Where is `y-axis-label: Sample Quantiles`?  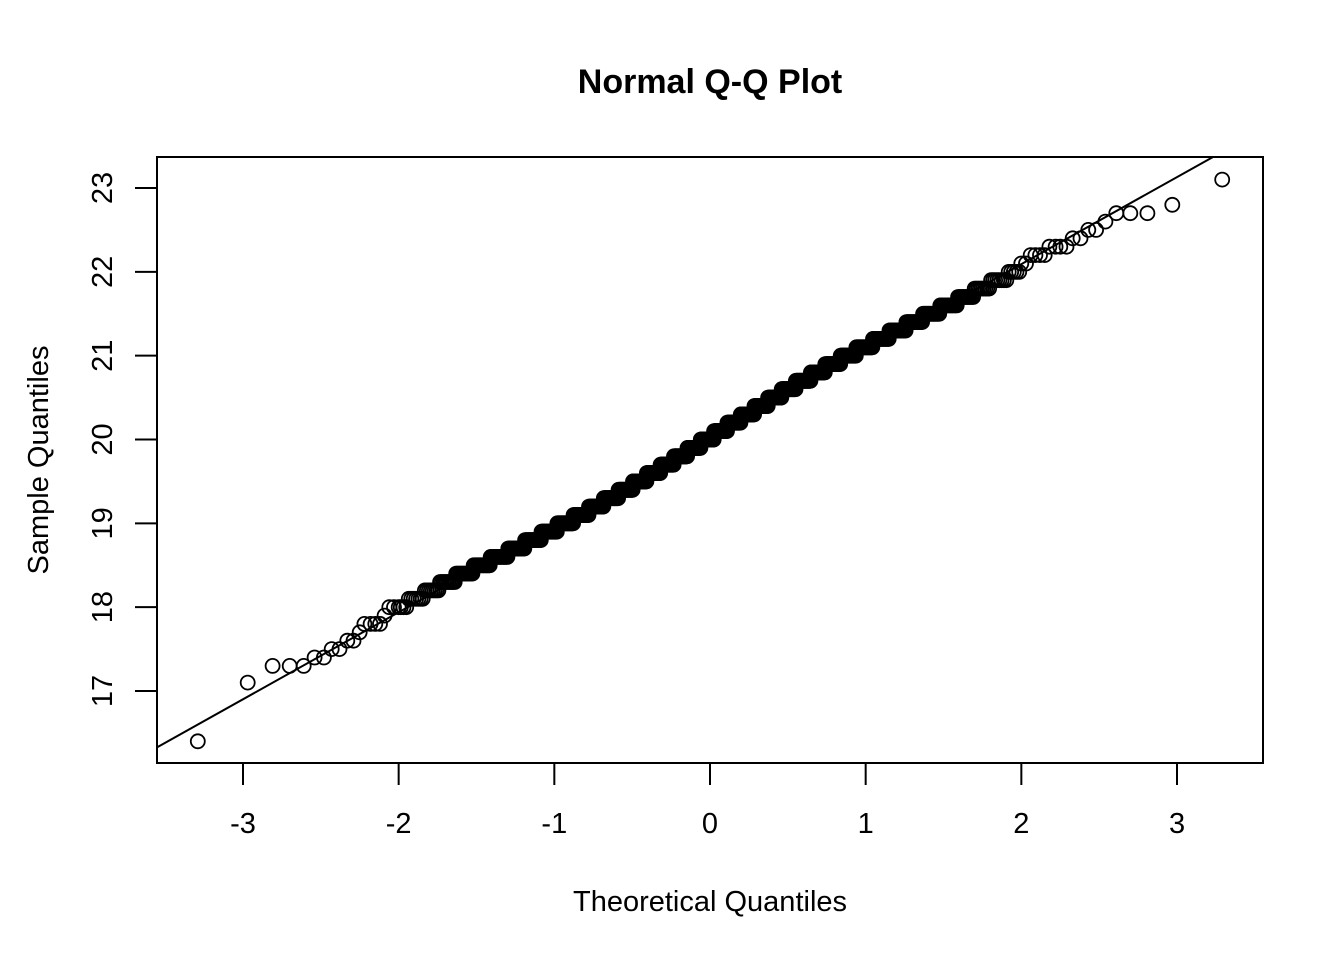 y-axis-label: Sample Quantiles is located at coordinates (39, 460).